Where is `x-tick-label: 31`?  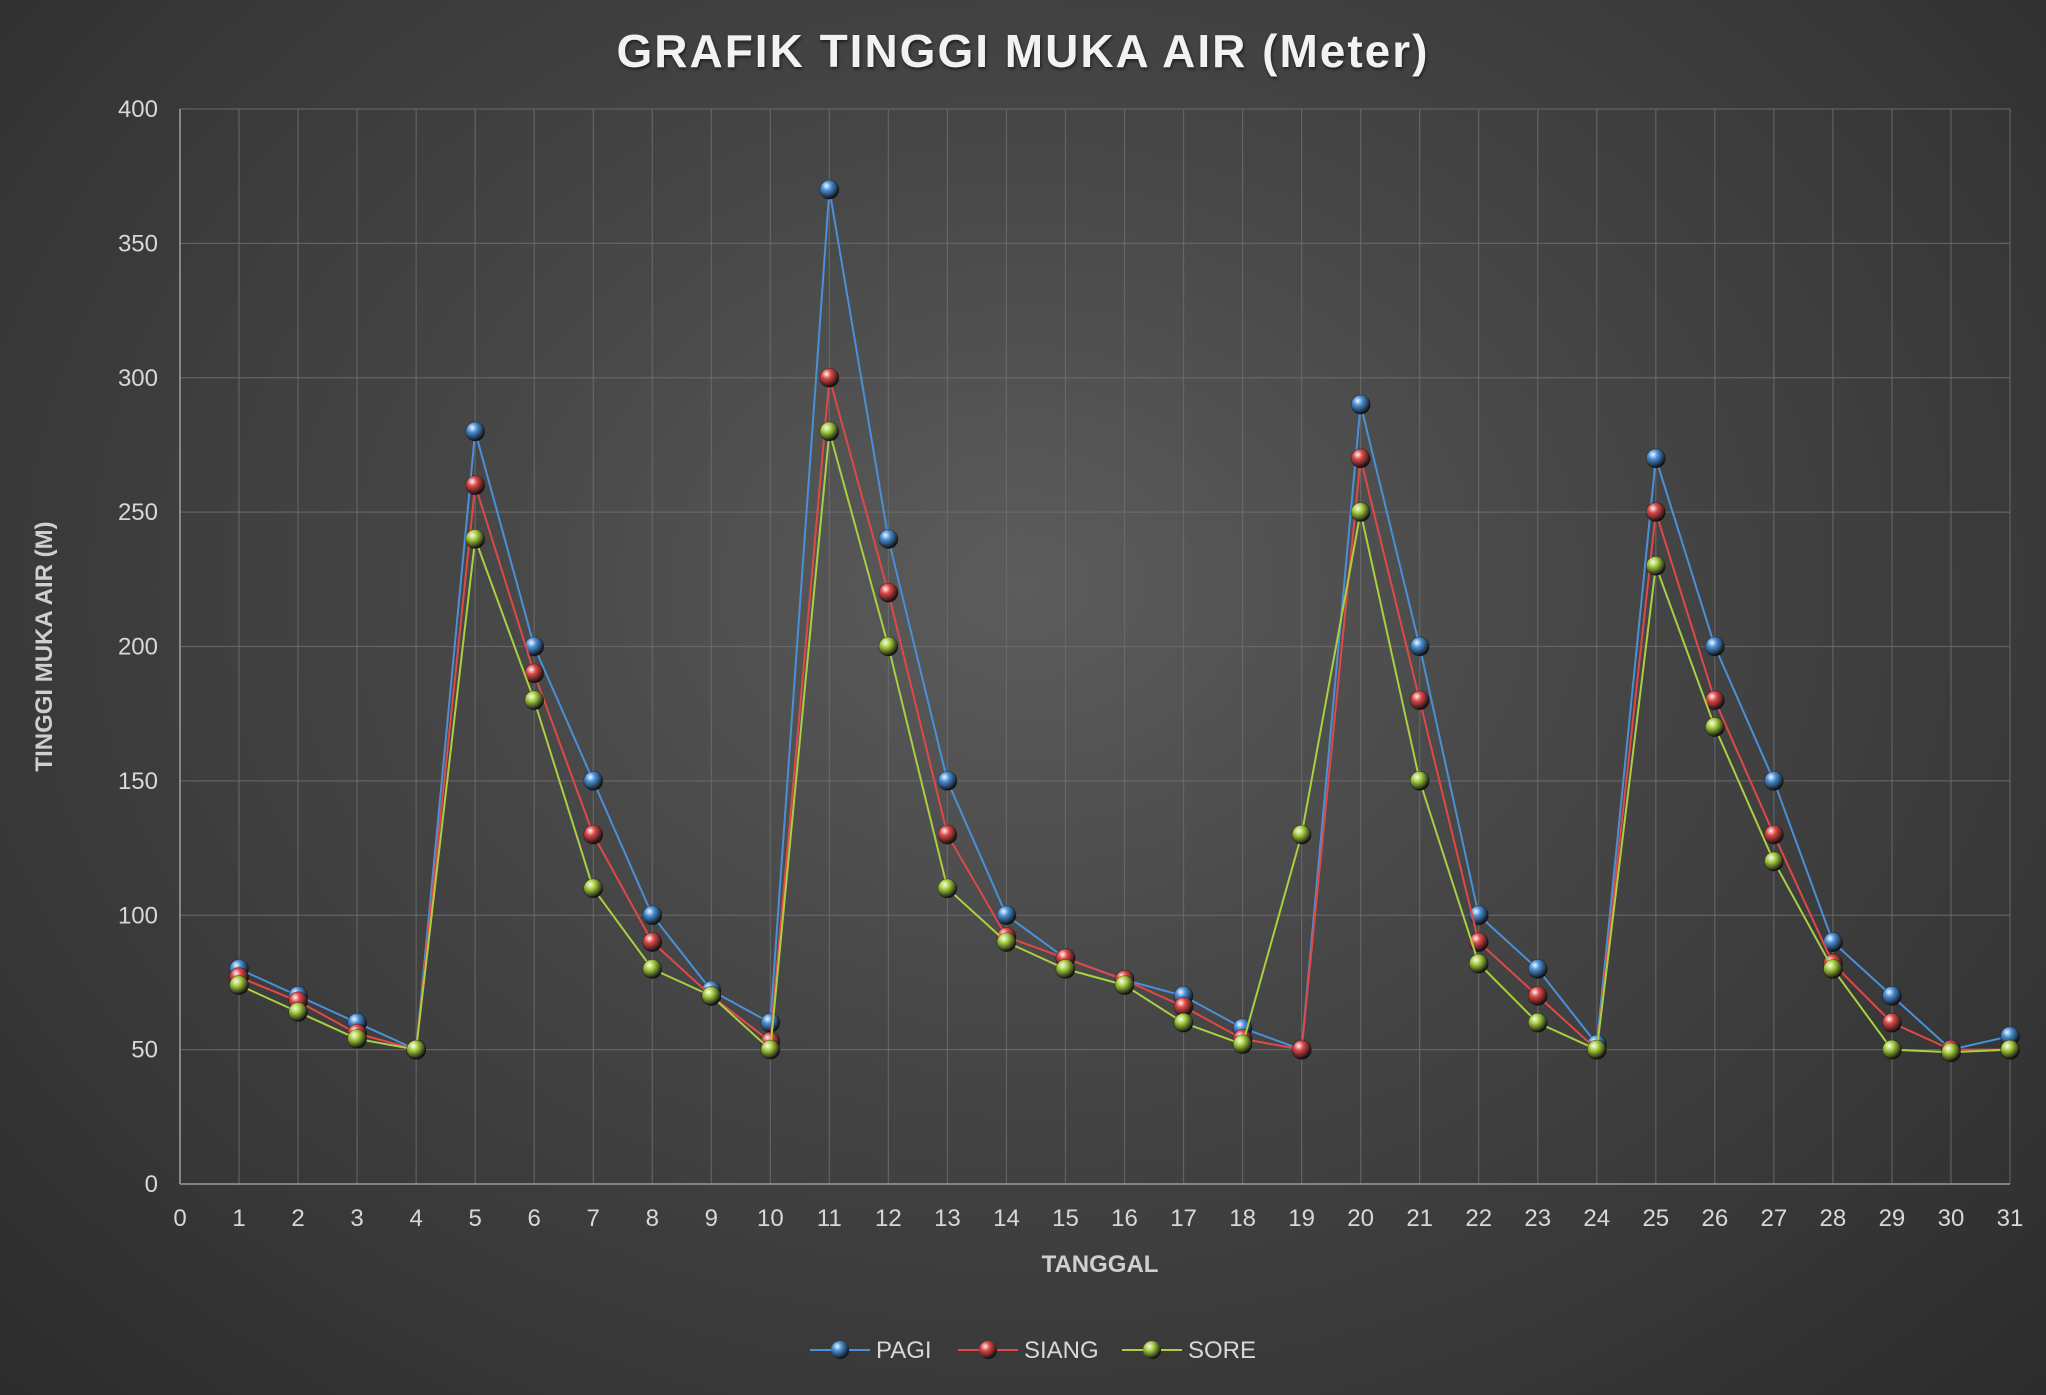 x-tick-label: 31 is located at coordinates (2010, 1218).